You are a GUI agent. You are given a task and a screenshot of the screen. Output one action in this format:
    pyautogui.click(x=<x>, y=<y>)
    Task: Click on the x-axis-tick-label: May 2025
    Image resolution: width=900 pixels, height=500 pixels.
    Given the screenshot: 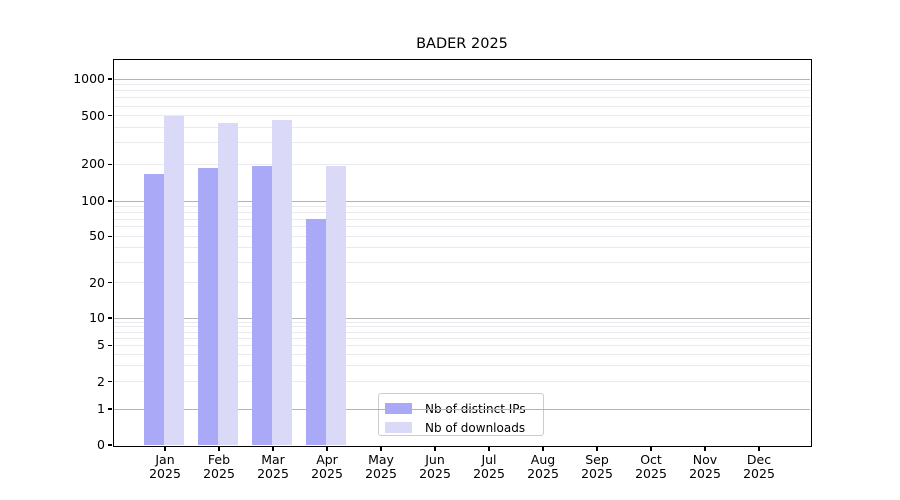 What is the action you would take?
    pyautogui.click(x=381, y=466)
    